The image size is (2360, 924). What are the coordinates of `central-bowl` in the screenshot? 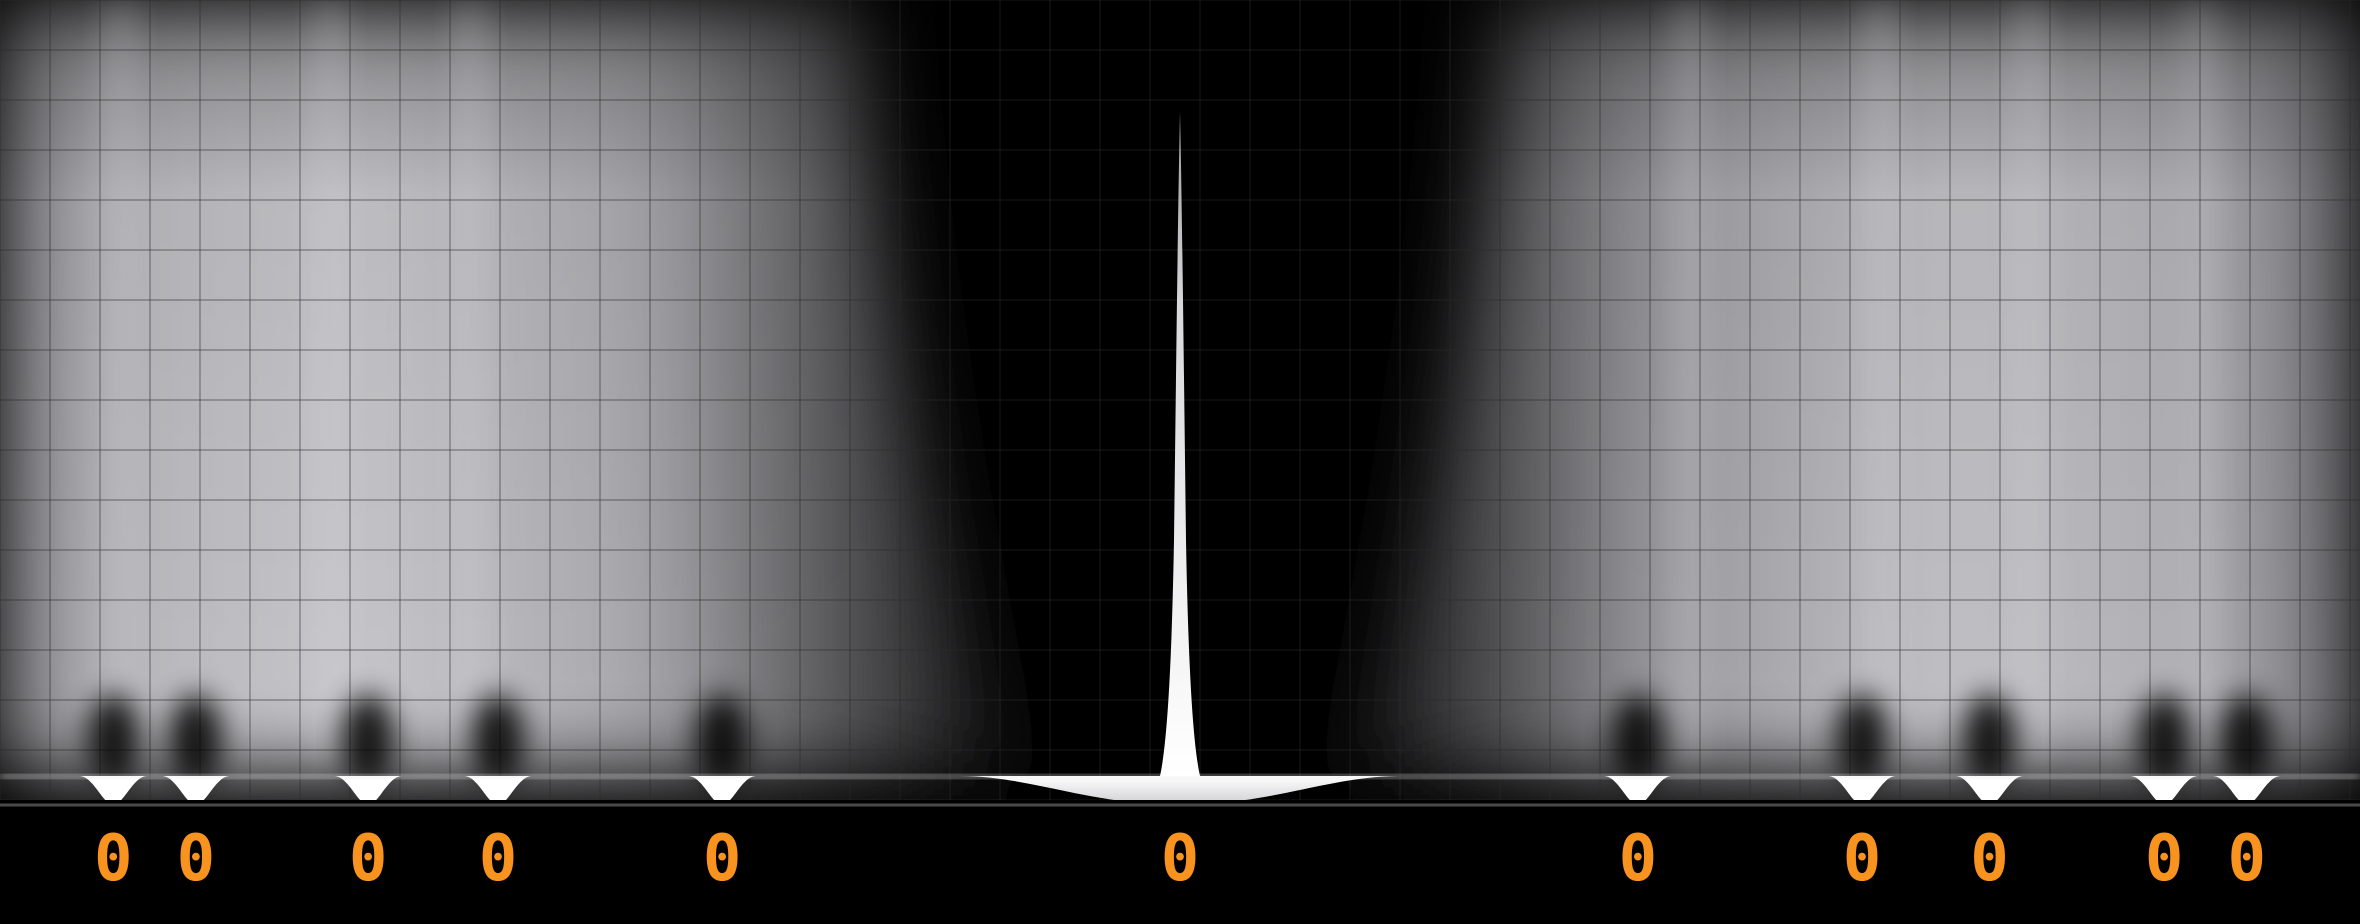 It's located at (1180, 790).